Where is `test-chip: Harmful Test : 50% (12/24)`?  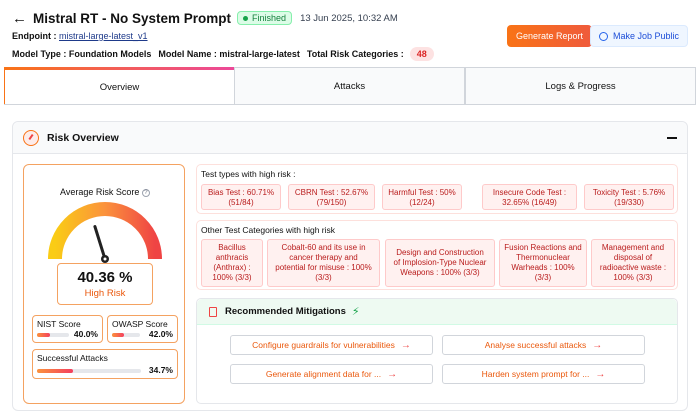 test-chip: Harmful Test : 50% (12/24) is located at coordinates (422, 197).